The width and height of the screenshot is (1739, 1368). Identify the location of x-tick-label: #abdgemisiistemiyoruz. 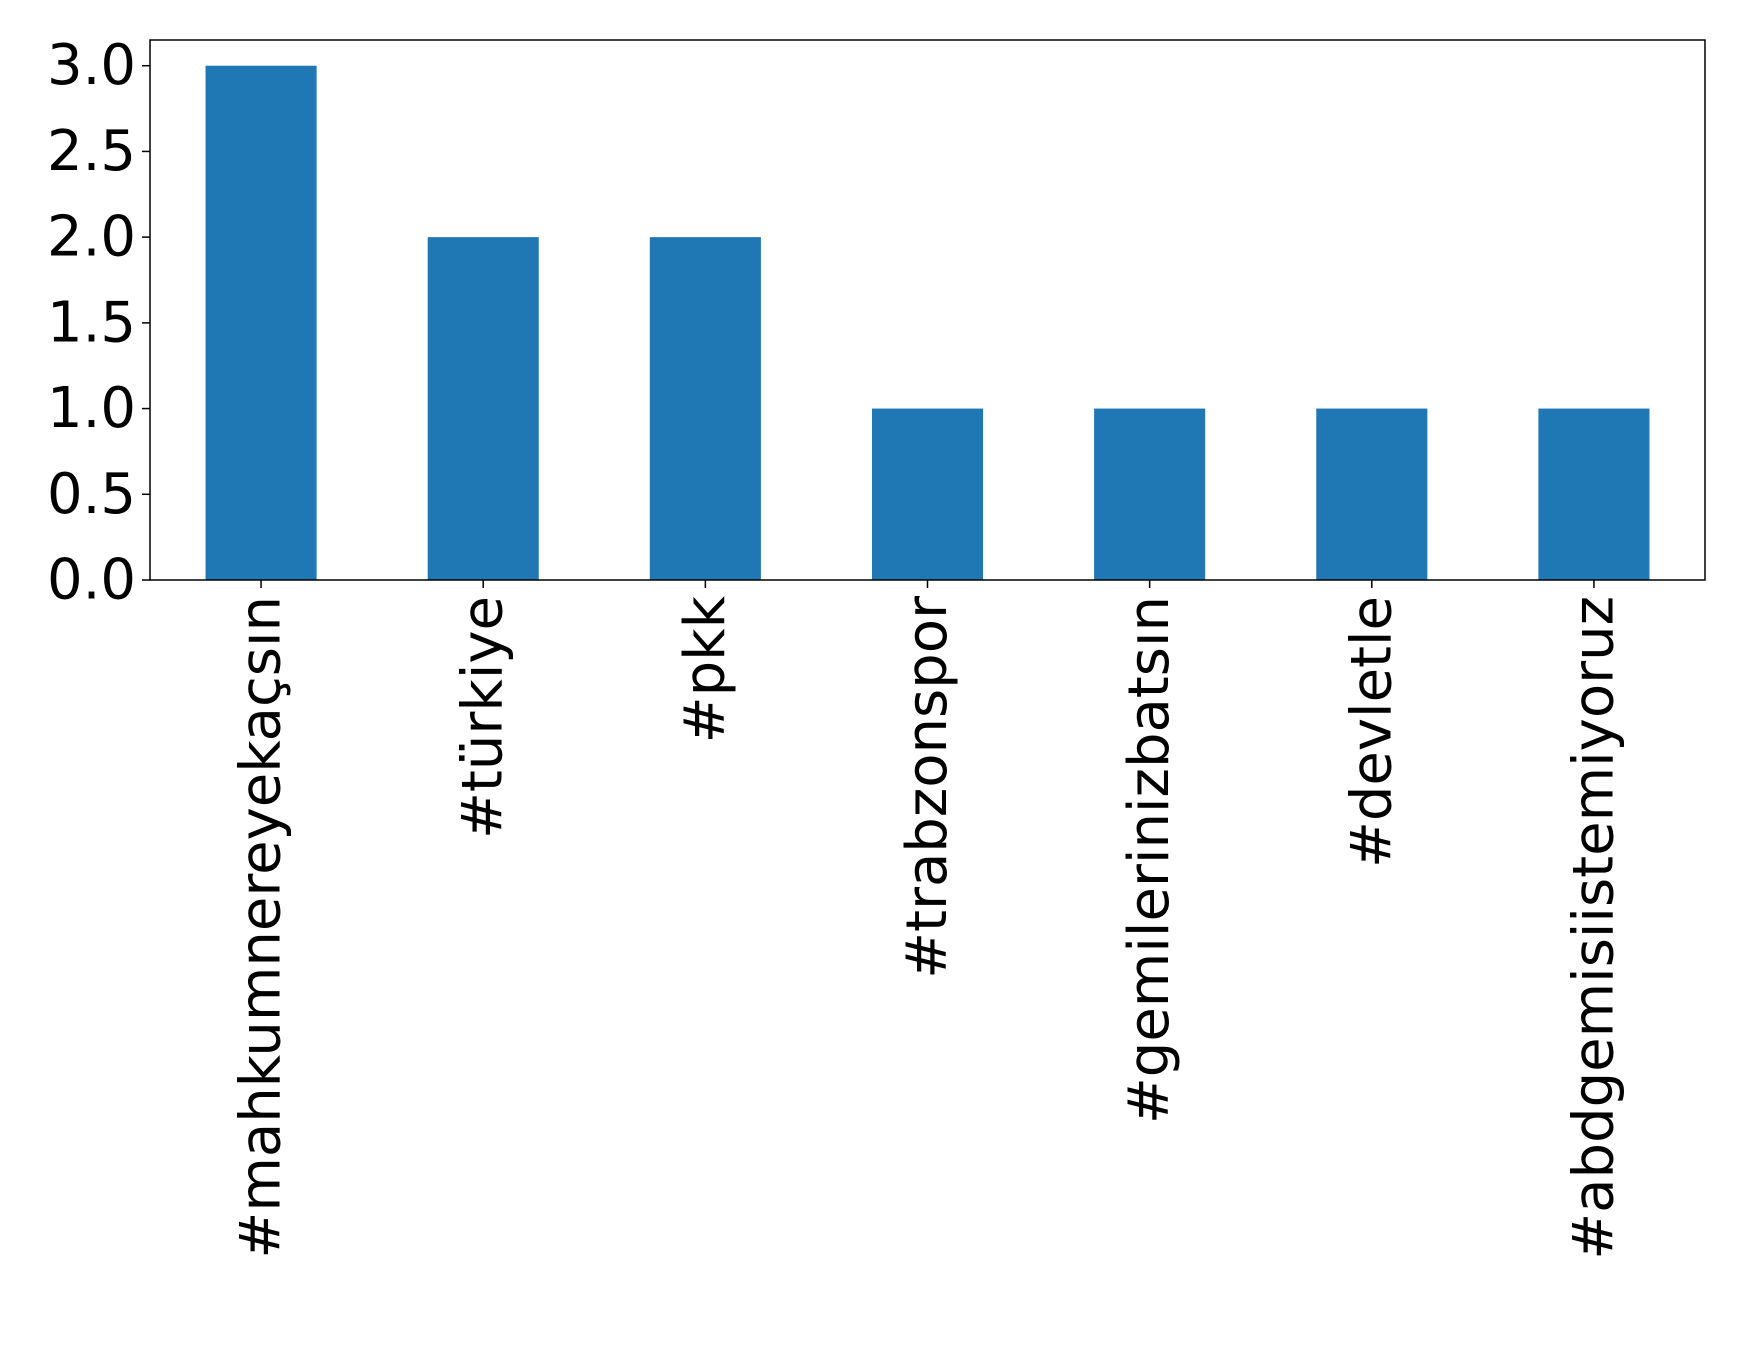
(1593, 928).